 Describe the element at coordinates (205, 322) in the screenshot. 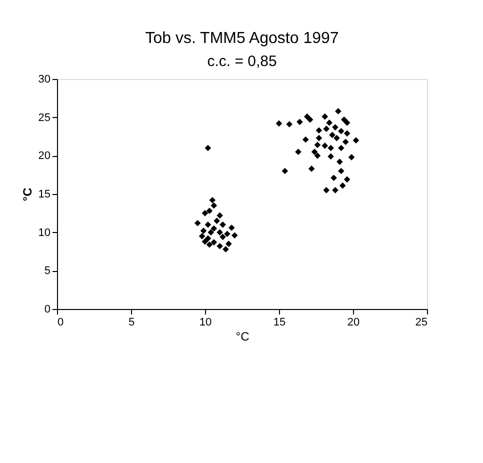

I see `x-tick-label: 10` at that location.